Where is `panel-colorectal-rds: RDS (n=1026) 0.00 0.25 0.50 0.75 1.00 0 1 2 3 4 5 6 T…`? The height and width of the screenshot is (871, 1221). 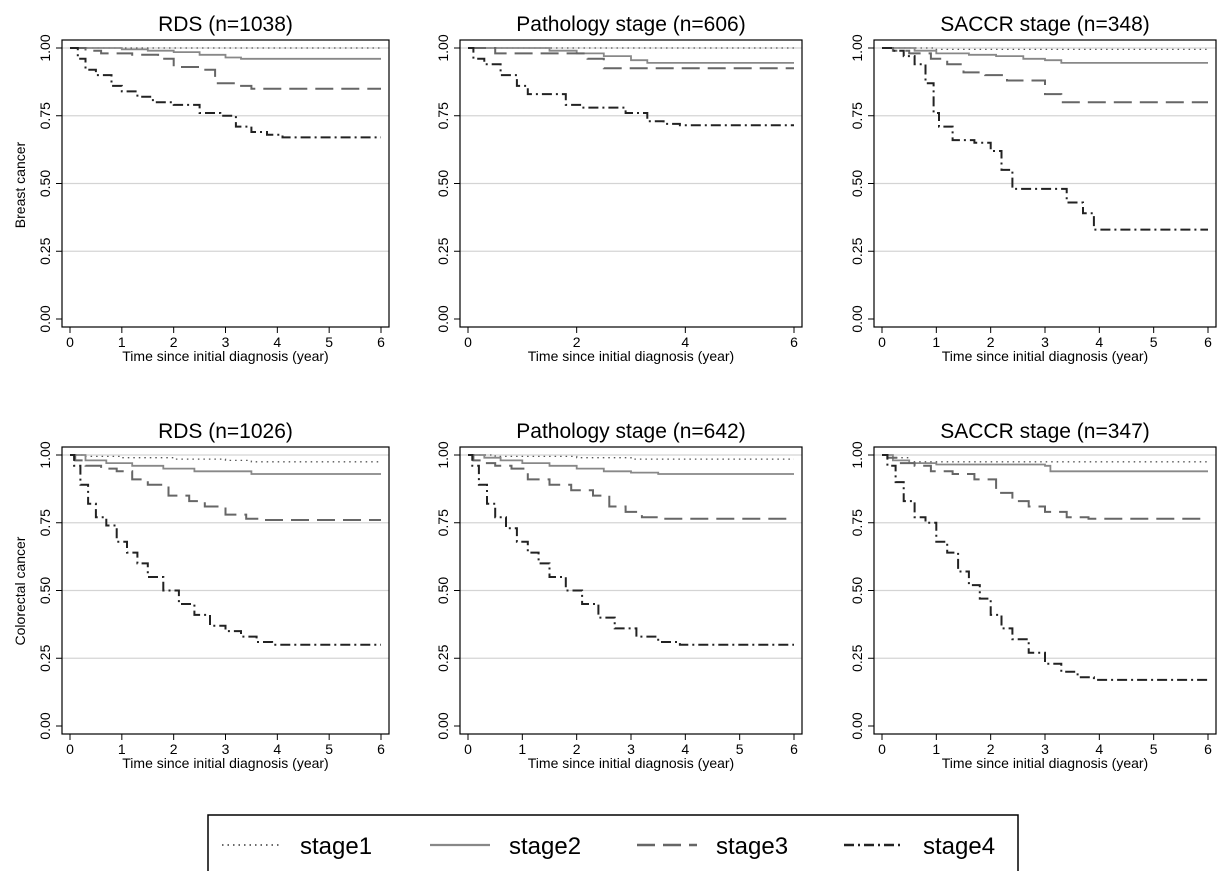
panel-colorectal-rds: RDS (n=1026) 0.00 0.25 0.50 0.75 1.00 0 1 2 3 4 5 6 T… is located at coordinates (213, 595).